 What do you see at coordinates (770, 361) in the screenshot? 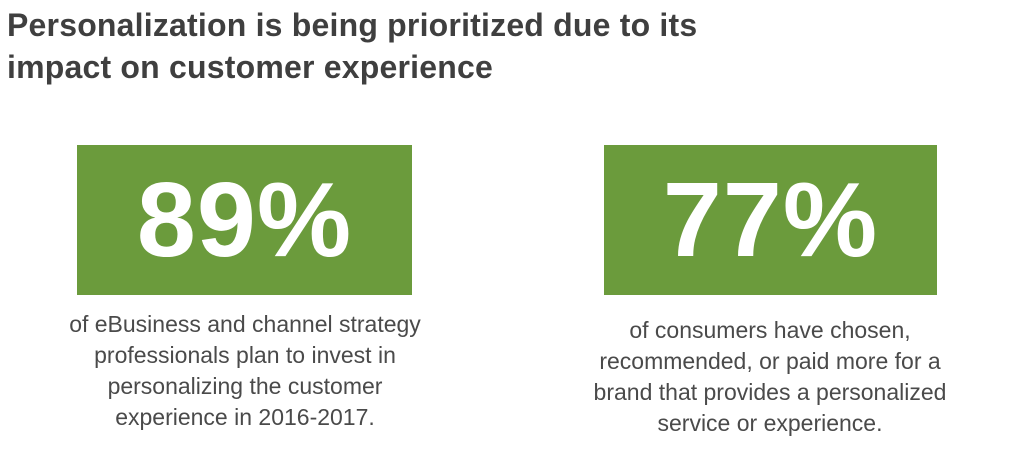
I see `stat-description-line: recommended, or paid more for a` at bounding box center [770, 361].